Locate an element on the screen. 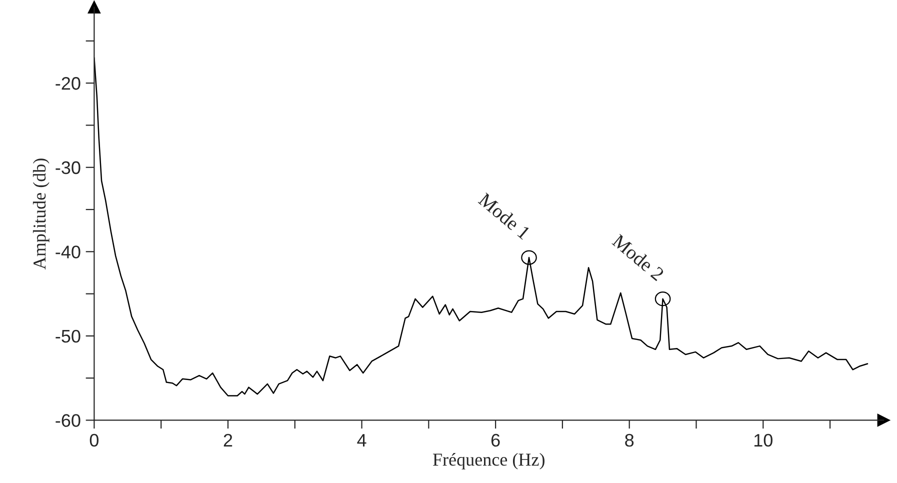 The image size is (897, 483). y-axis-title: Amplitude (db) is located at coordinates (41, 214).